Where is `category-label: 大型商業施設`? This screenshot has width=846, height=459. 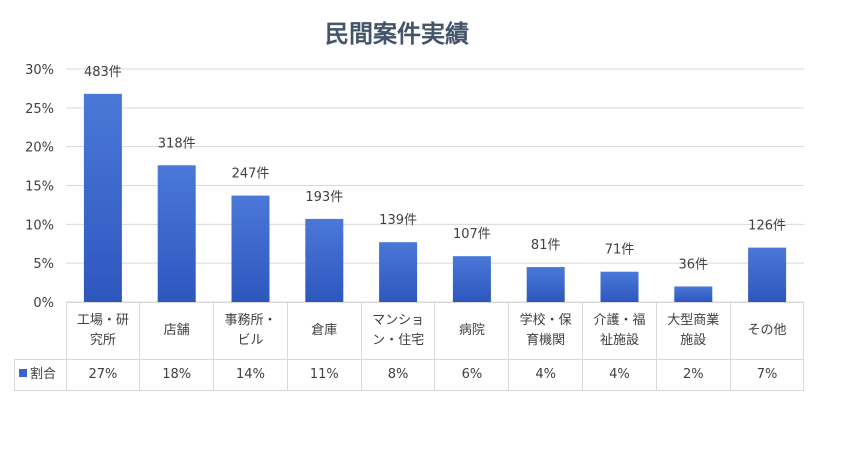 category-label: 大型商業施設 is located at coordinates (693, 331).